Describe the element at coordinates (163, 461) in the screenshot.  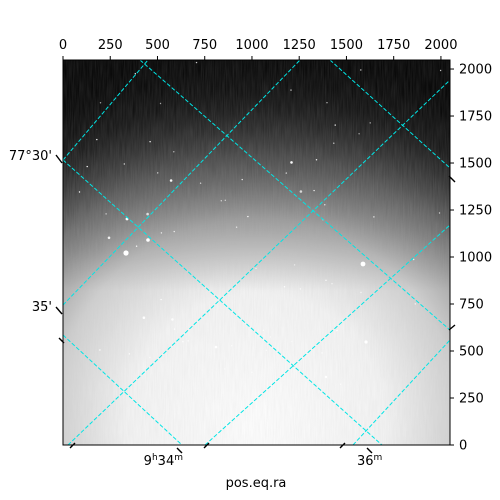
I see `ra-tick-label-hours: 9h34m` at that location.